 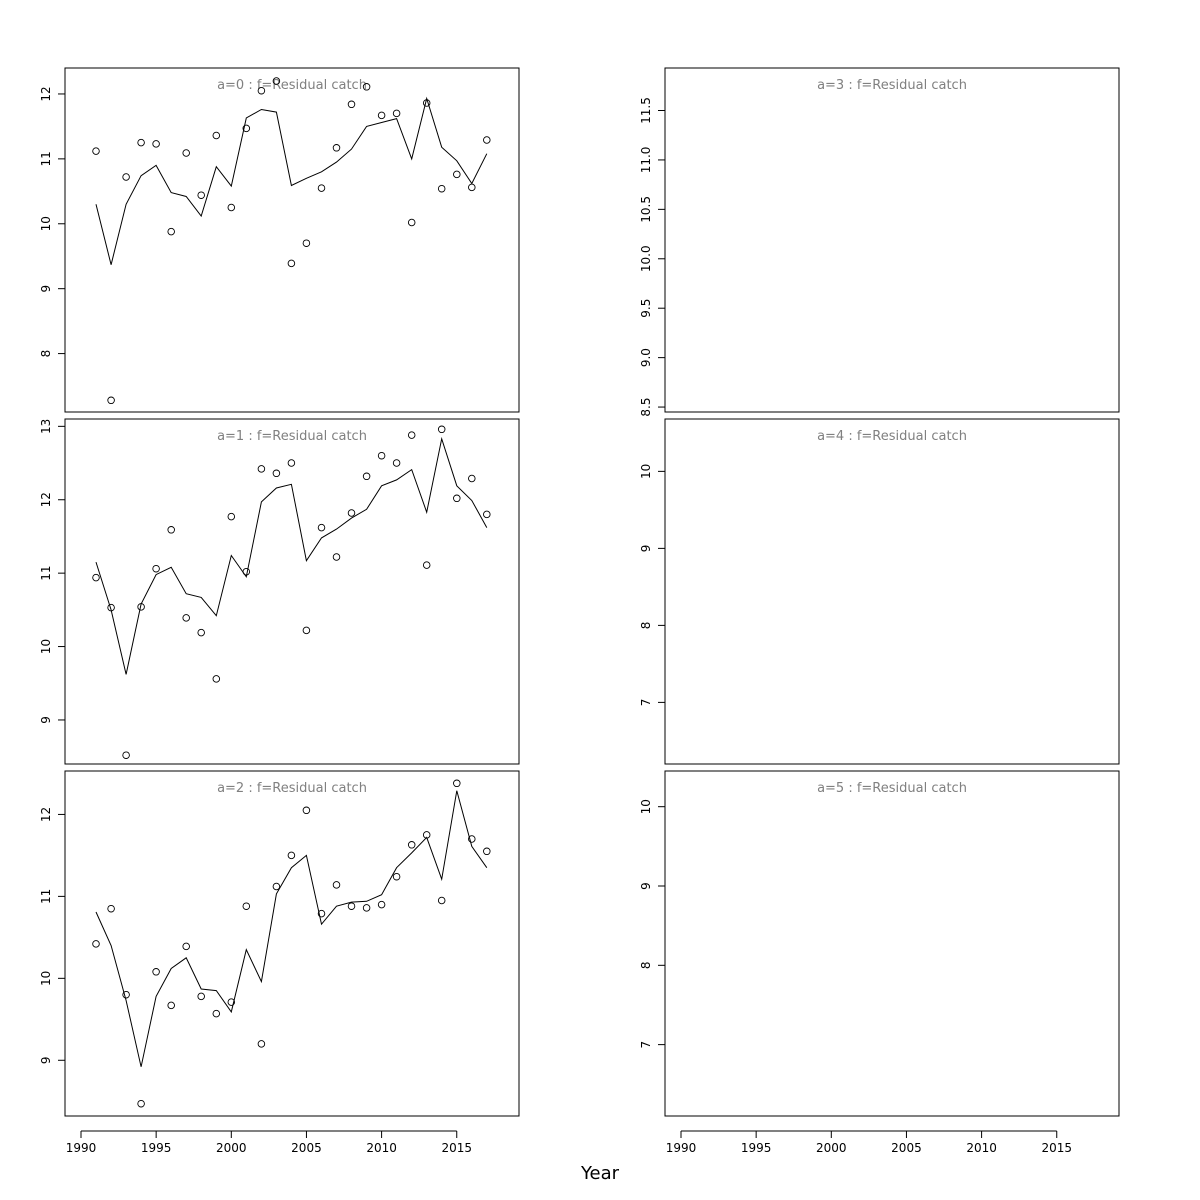 I want to click on panel-title: a=1 : f=Residual catch, so click(x=292, y=436).